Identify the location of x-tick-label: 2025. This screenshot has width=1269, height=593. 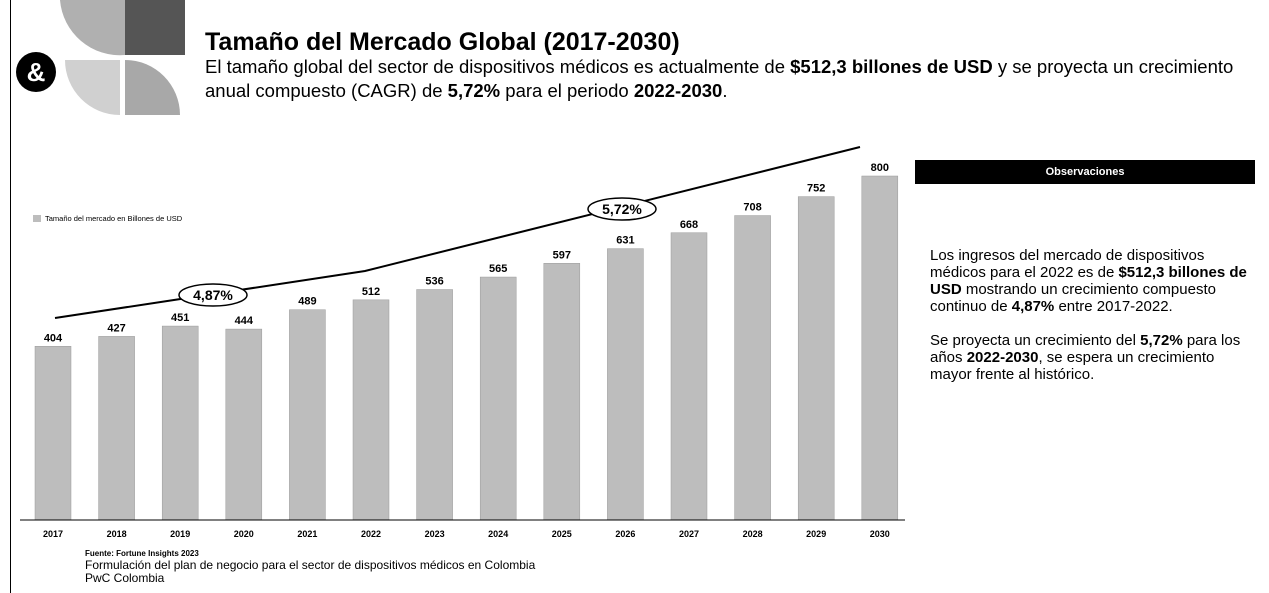
(562, 534).